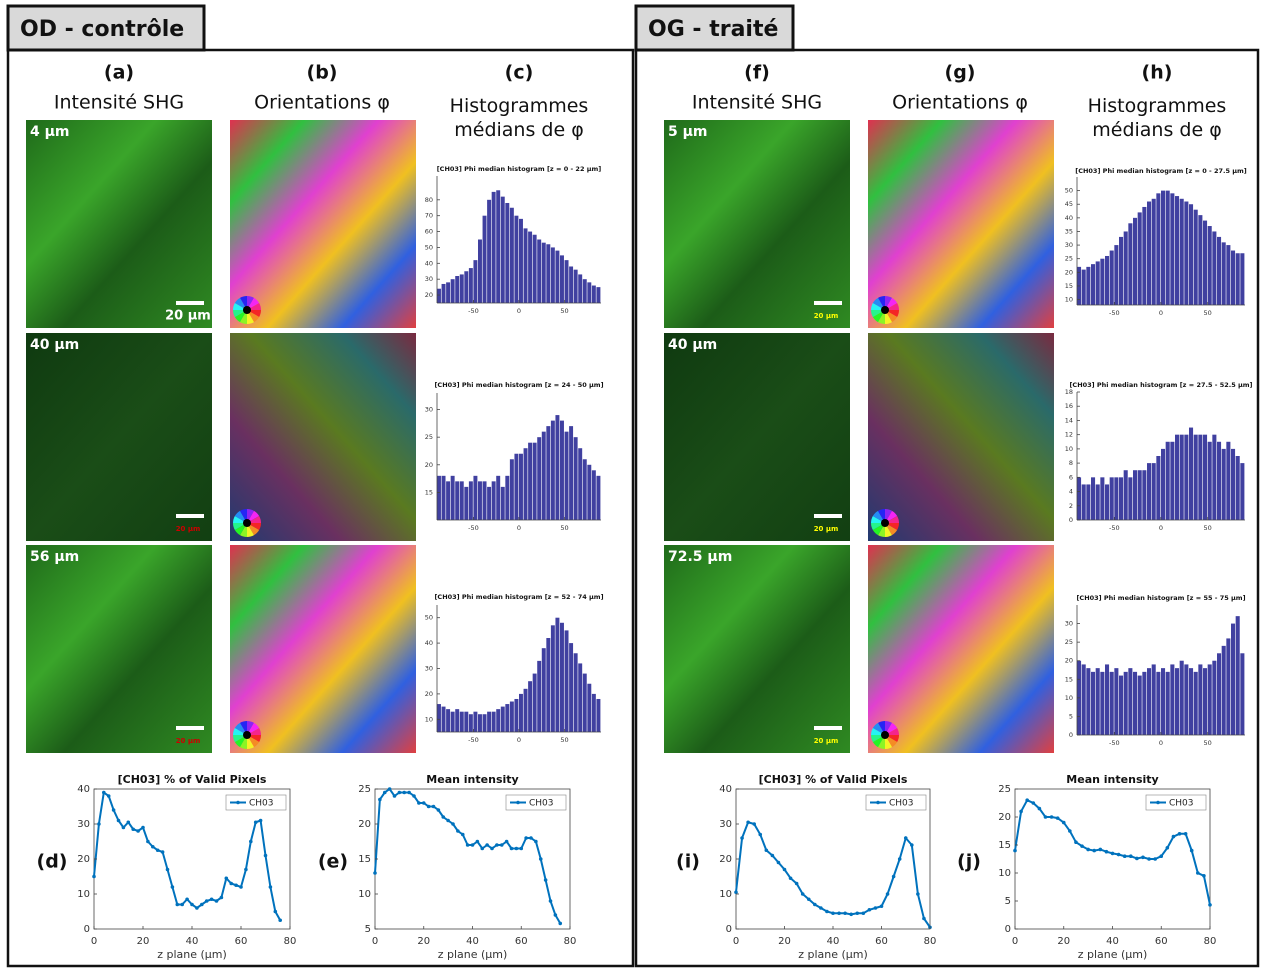 The height and width of the screenshot is (971, 1262). What do you see at coordinates (1071, 520) in the screenshot?
I see `y-tick-label: 0` at bounding box center [1071, 520].